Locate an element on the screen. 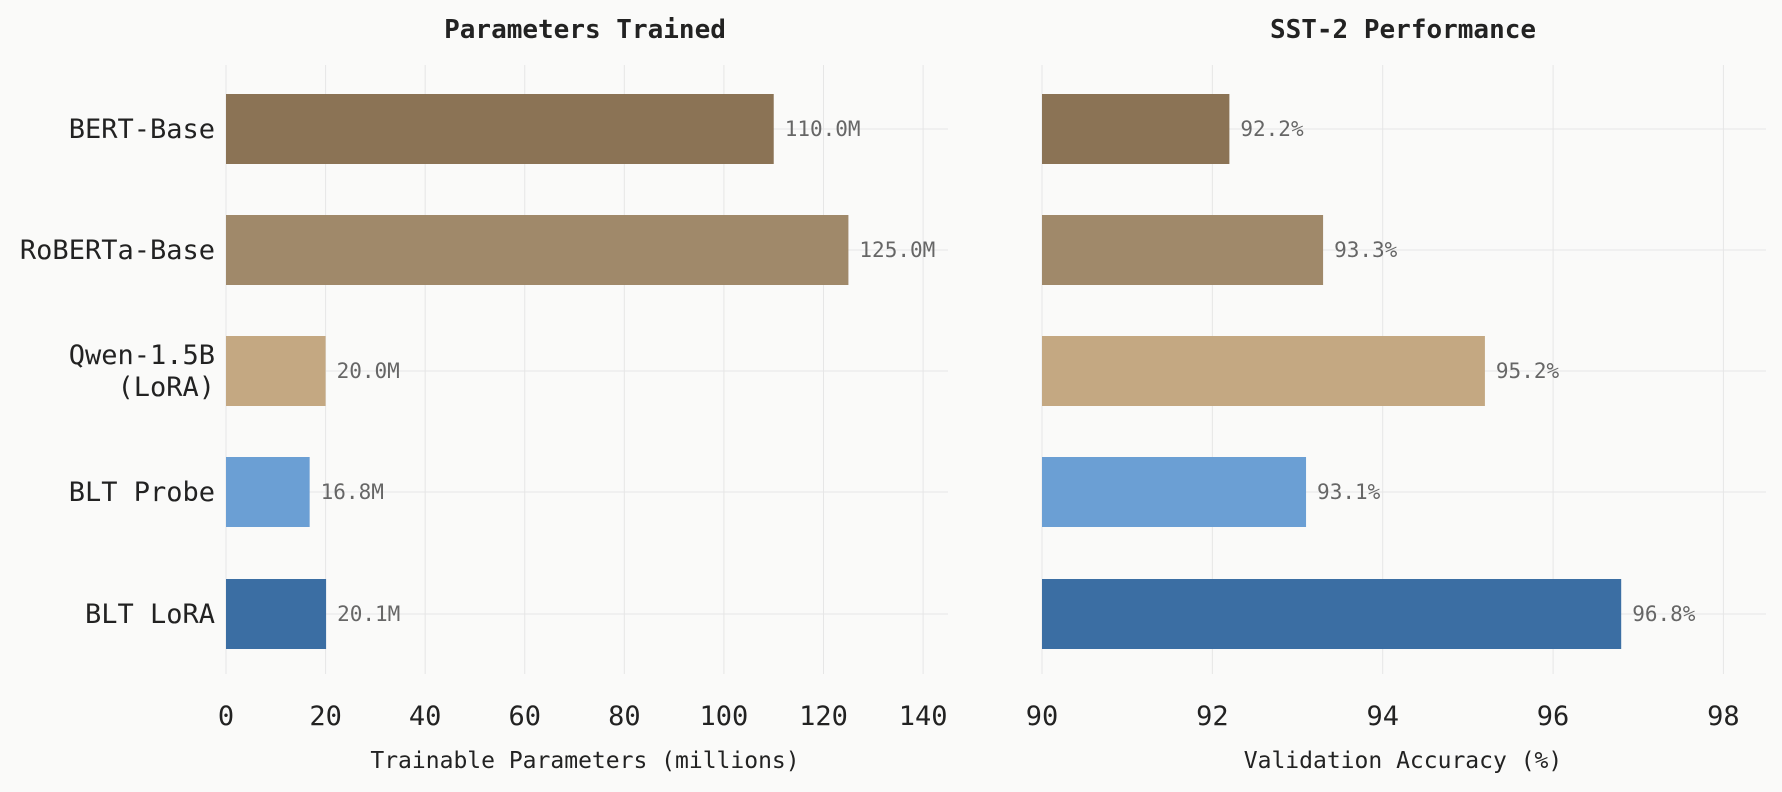 This screenshot has height=792, width=1782. accuracy-value-label-roberta-base: 93.3% is located at coordinates (1366, 250).